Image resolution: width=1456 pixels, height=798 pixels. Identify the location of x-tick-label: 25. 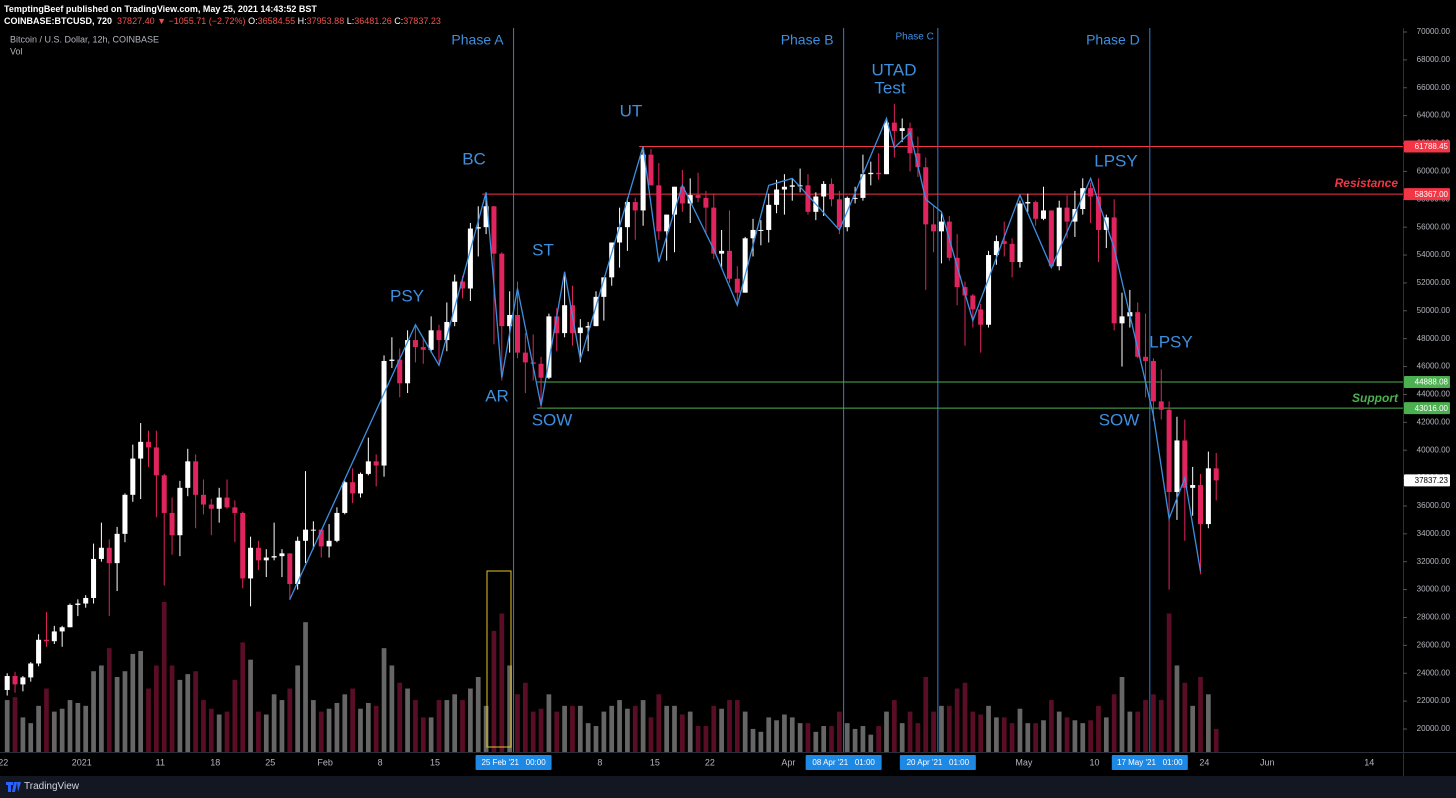
(270, 762).